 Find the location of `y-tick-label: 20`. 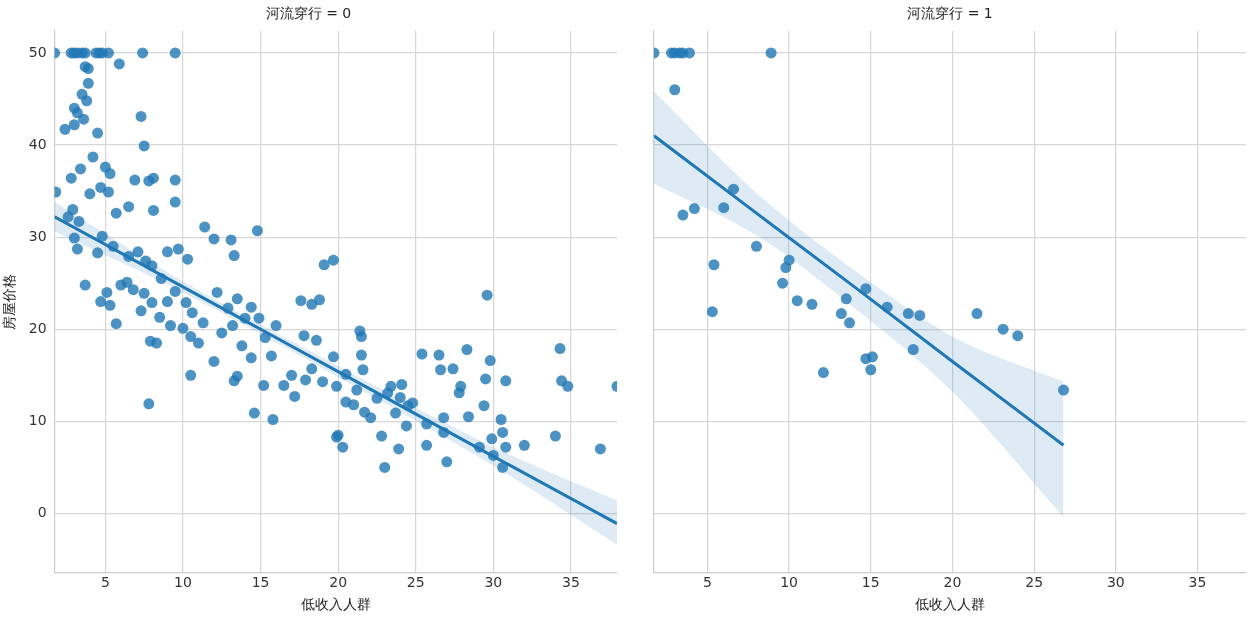

y-tick-label: 20 is located at coordinates (37, 327).